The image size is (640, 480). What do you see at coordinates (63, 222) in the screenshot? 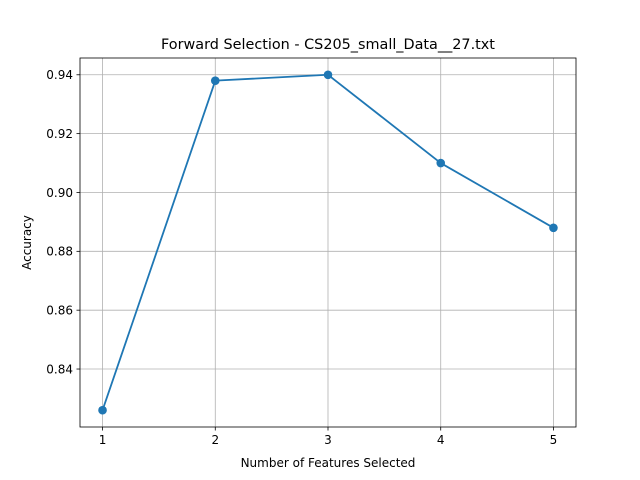
I see `y-axis: 0.84 0.86 0.88 0.90 0.92 0.94` at bounding box center [63, 222].